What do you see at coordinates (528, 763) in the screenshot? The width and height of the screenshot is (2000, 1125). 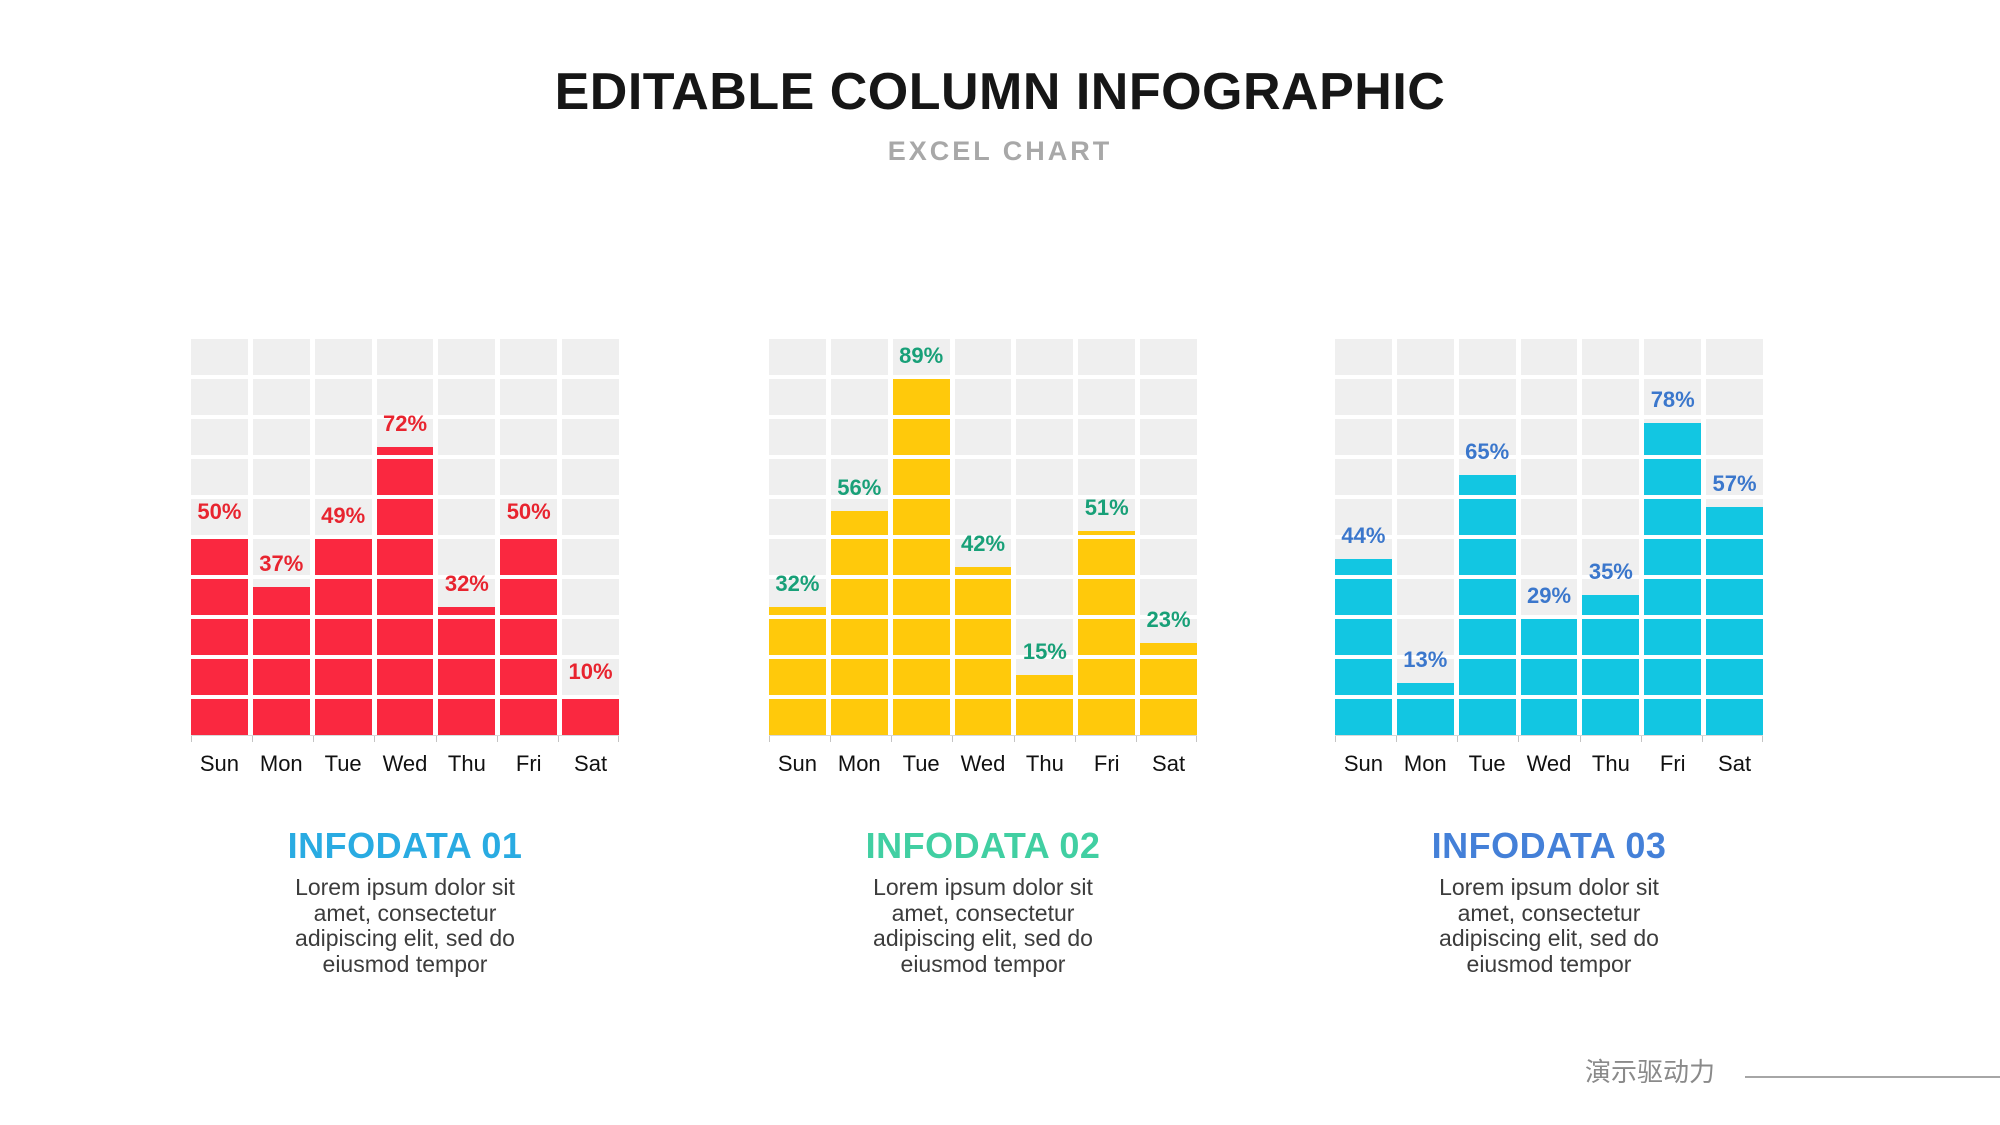 I see `day-label: Fri` at bounding box center [528, 763].